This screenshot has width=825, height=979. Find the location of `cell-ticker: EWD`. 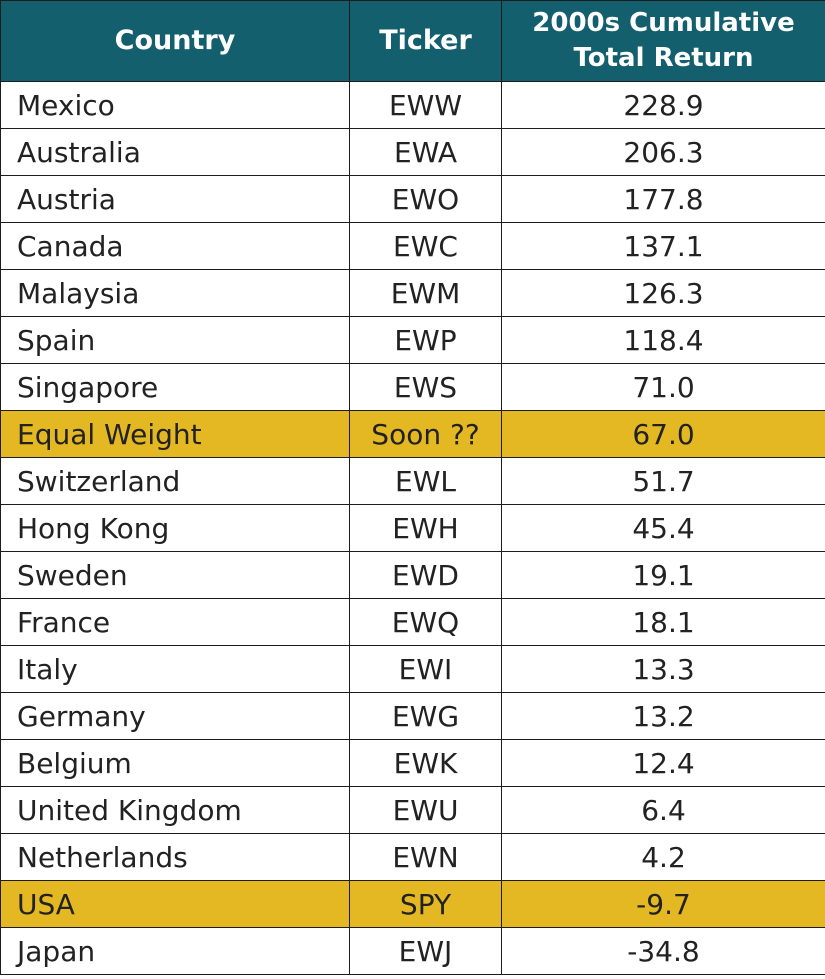

cell-ticker: EWD is located at coordinates (425, 575).